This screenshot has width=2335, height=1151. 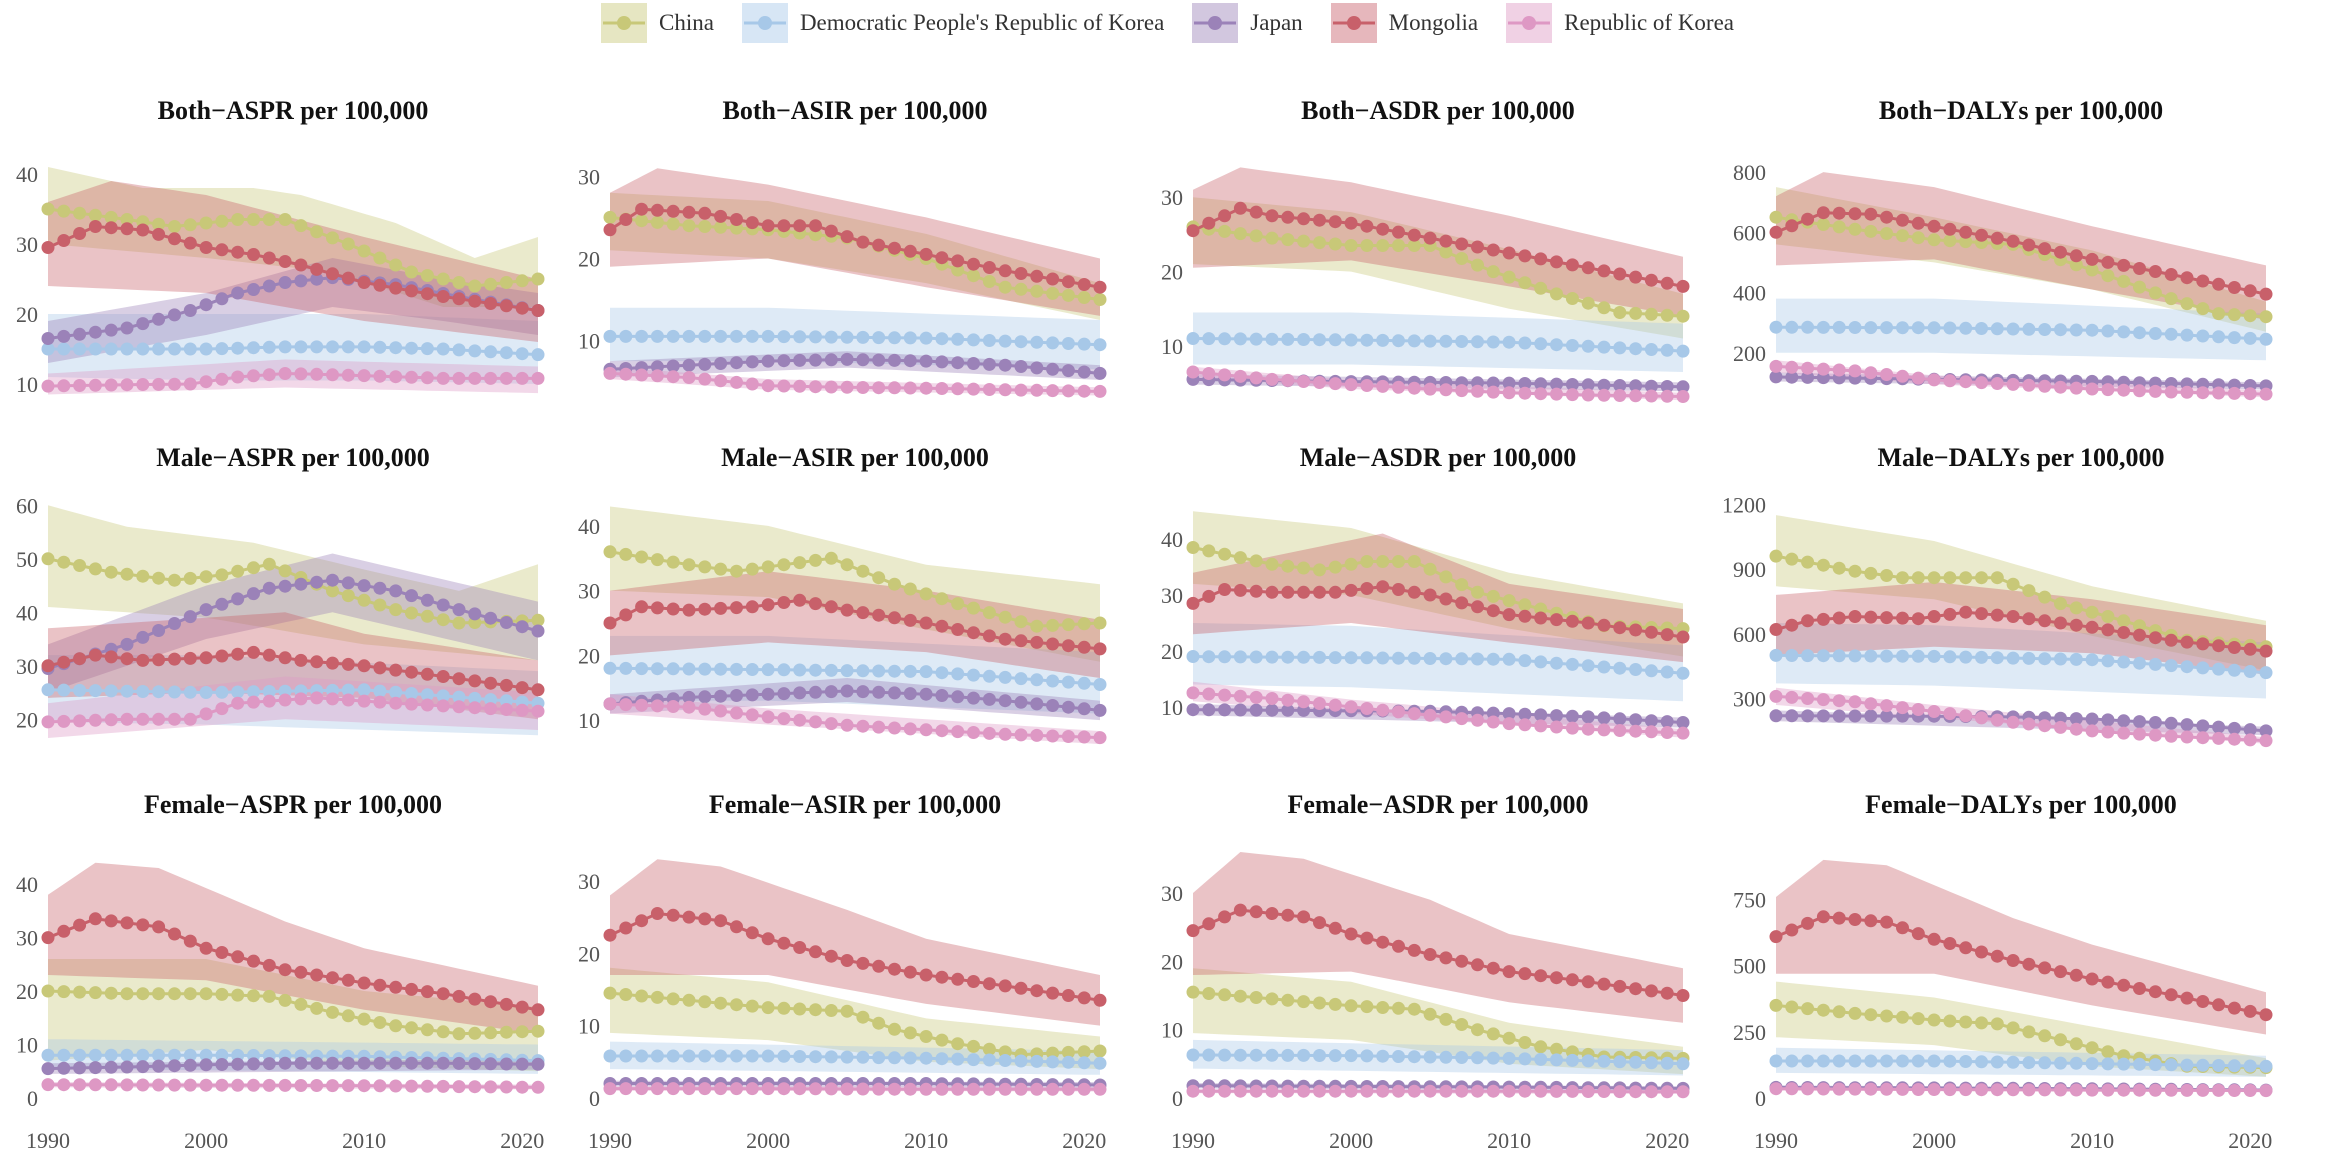 I want to click on chart-title: Male−ASDR per 100,000, so click(x=1438, y=457).